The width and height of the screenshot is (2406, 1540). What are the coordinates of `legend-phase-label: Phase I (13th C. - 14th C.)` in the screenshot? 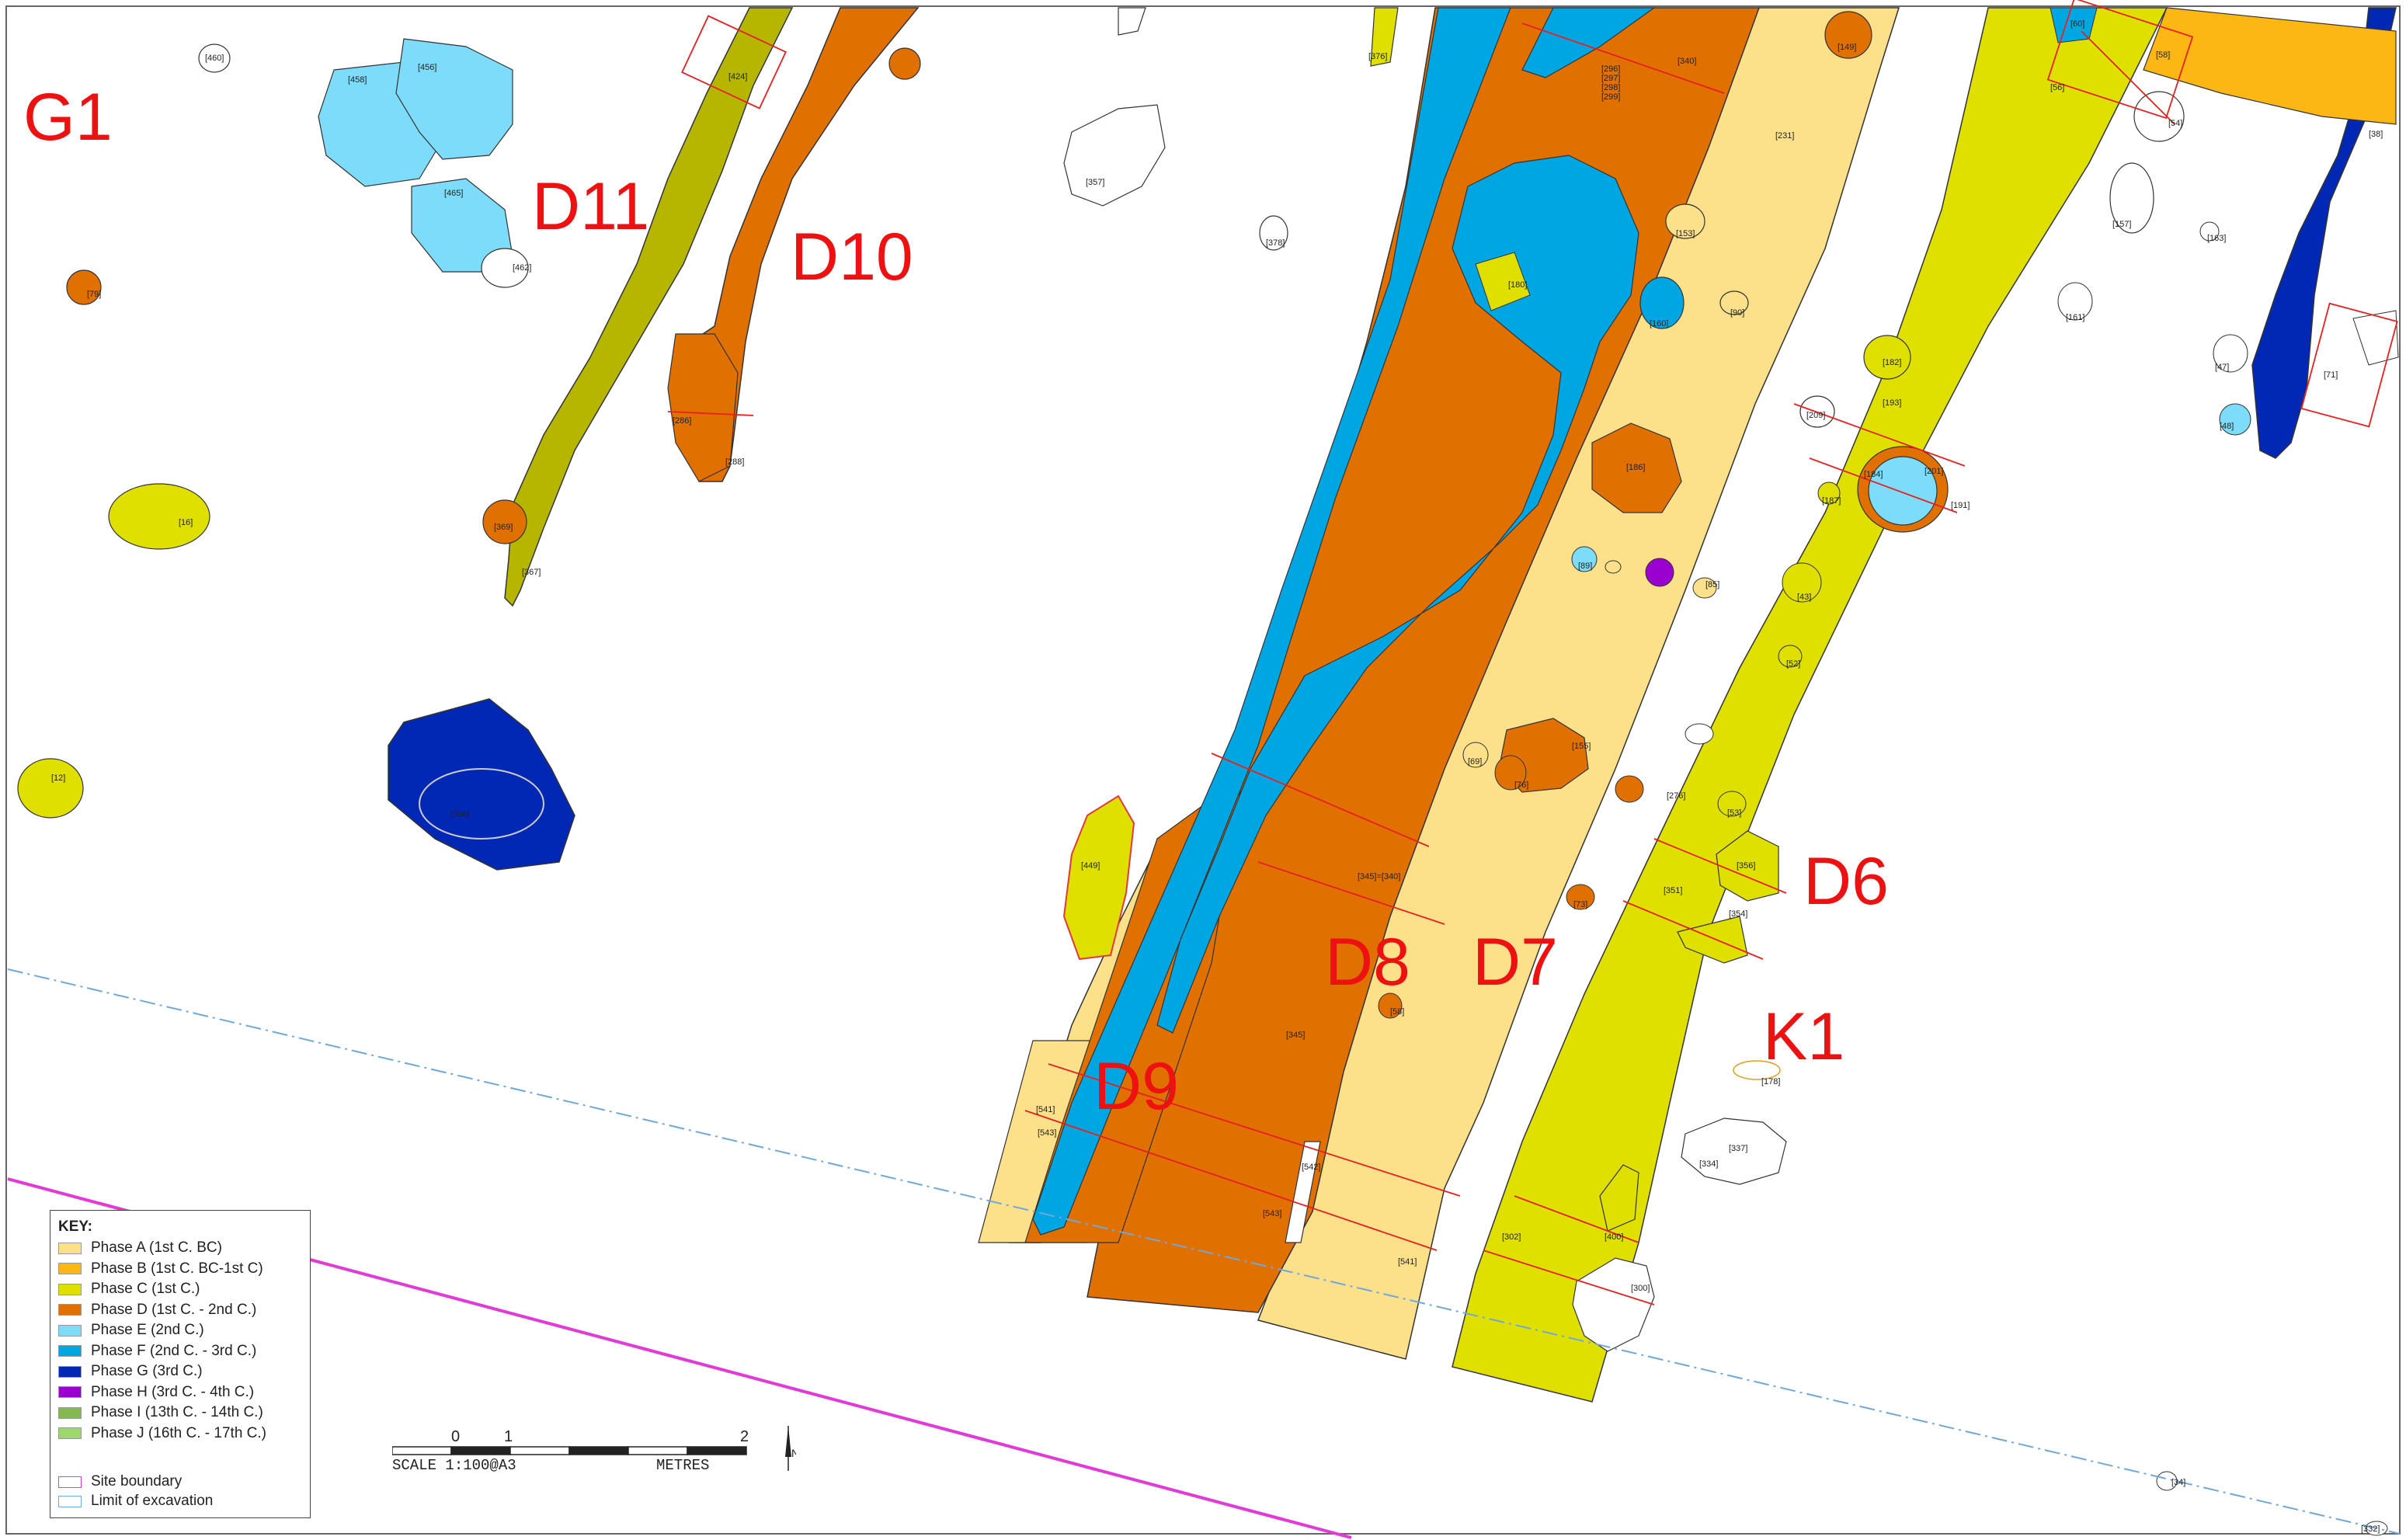 It's located at (177, 1412).